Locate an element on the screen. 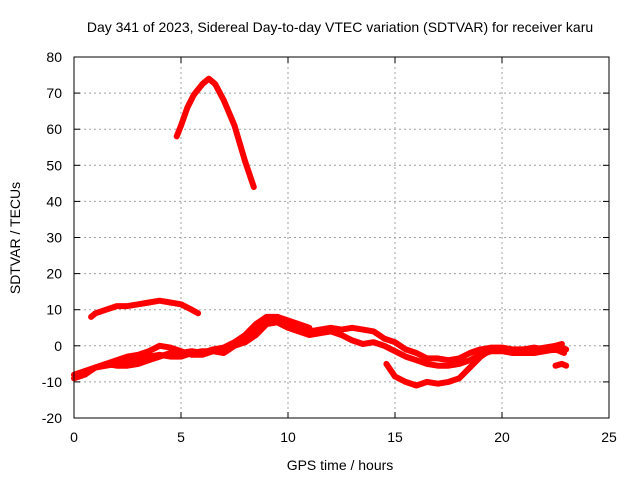 Image resolution: width=640 pixels, height=480 pixels. x-tick-label: 10 is located at coordinates (288, 437).